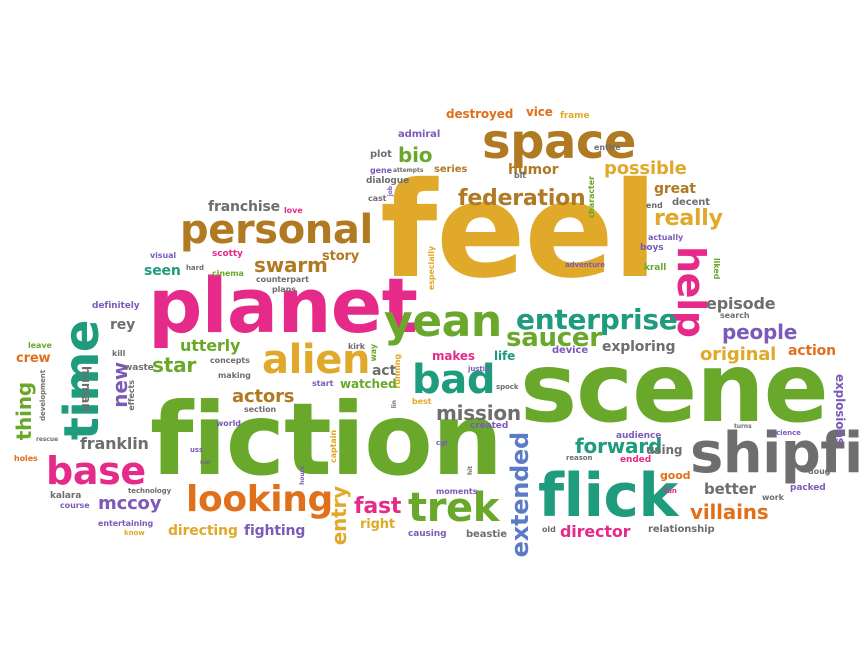  What do you see at coordinates (333, 446) in the screenshot?
I see `word-captain: captain` at bounding box center [333, 446].